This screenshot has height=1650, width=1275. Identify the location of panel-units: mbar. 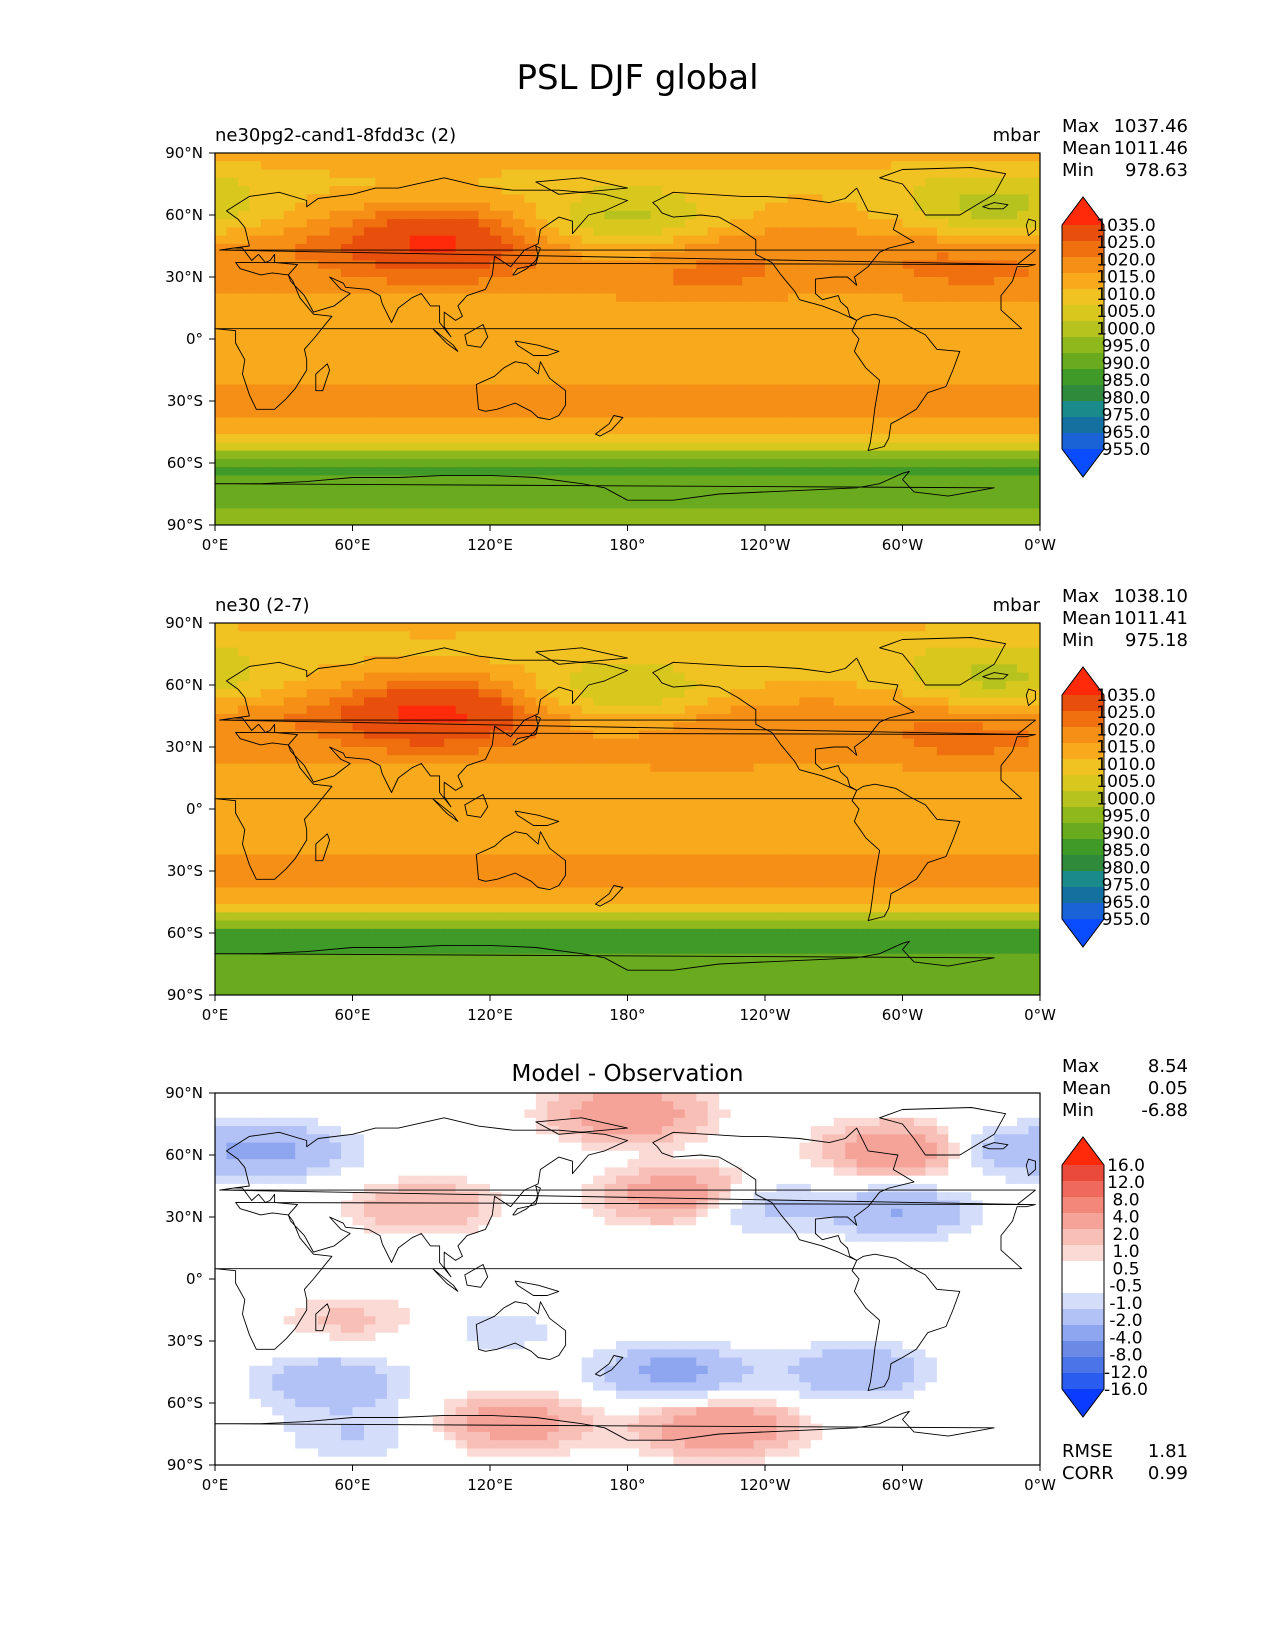
(1017, 135).